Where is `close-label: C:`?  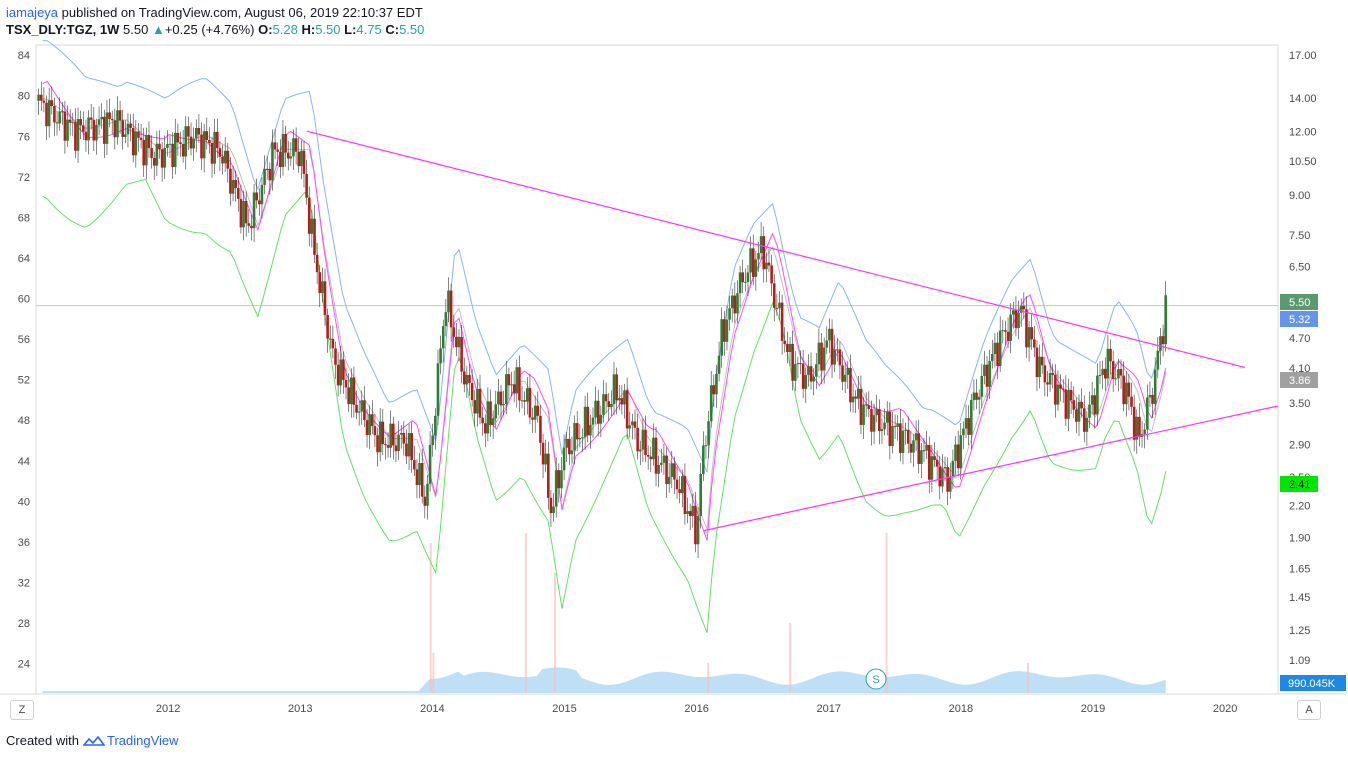
close-label: C: is located at coordinates (392, 29).